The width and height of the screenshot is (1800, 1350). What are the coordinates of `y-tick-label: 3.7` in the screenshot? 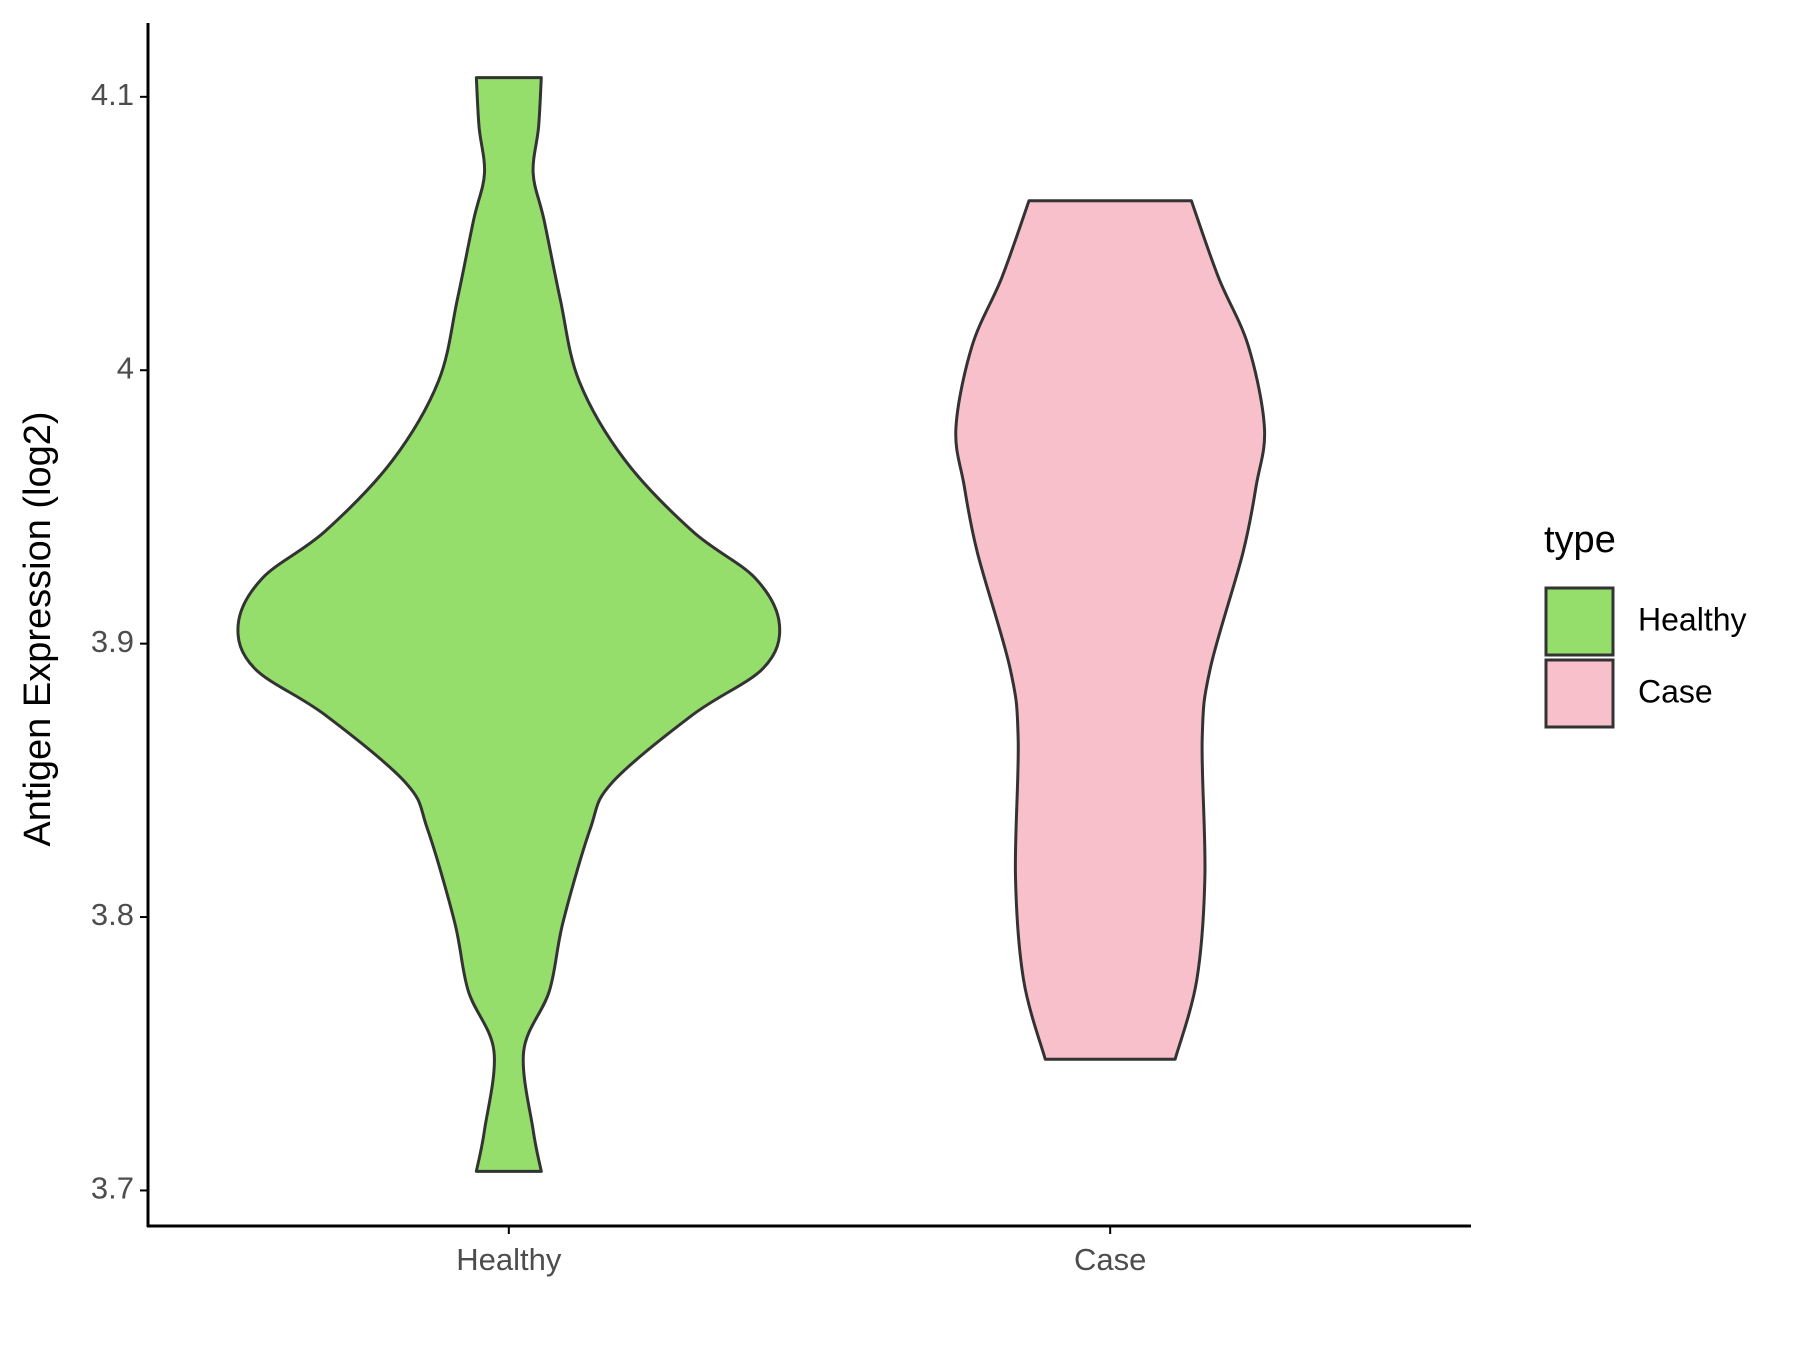 It's located at (112, 1188).